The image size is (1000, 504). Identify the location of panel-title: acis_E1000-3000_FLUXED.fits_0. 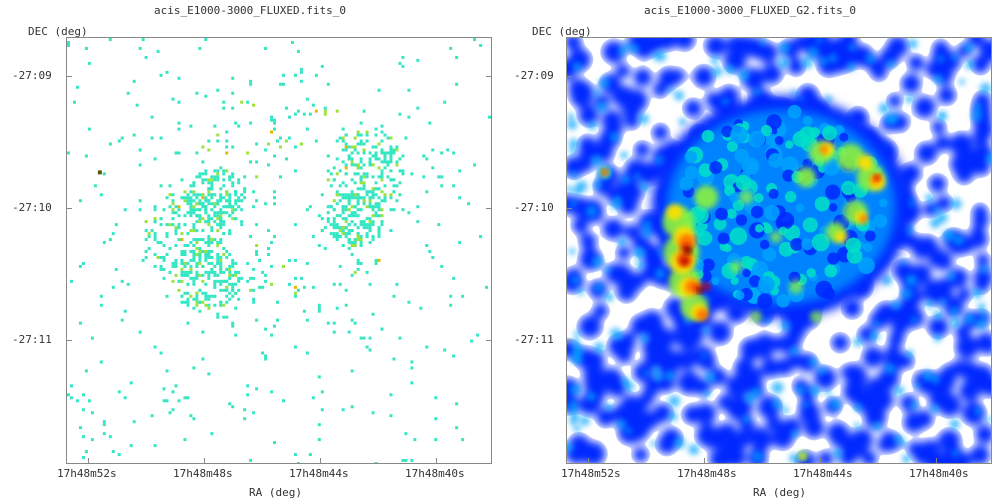
(250, 10).